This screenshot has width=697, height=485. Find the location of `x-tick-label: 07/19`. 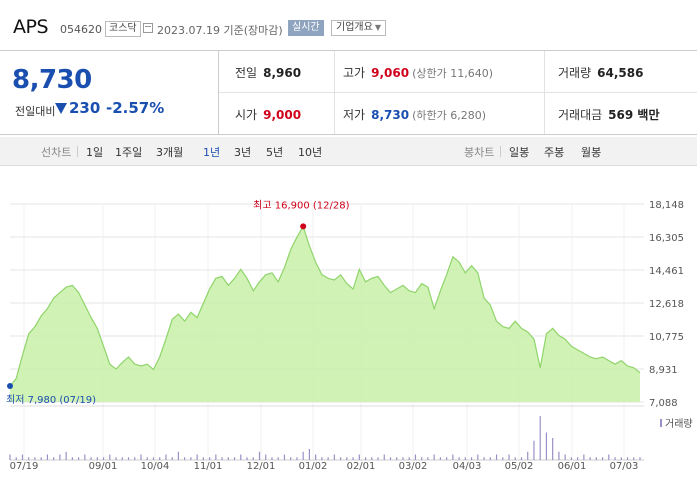

x-tick-label: 07/19 is located at coordinates (24, 466).